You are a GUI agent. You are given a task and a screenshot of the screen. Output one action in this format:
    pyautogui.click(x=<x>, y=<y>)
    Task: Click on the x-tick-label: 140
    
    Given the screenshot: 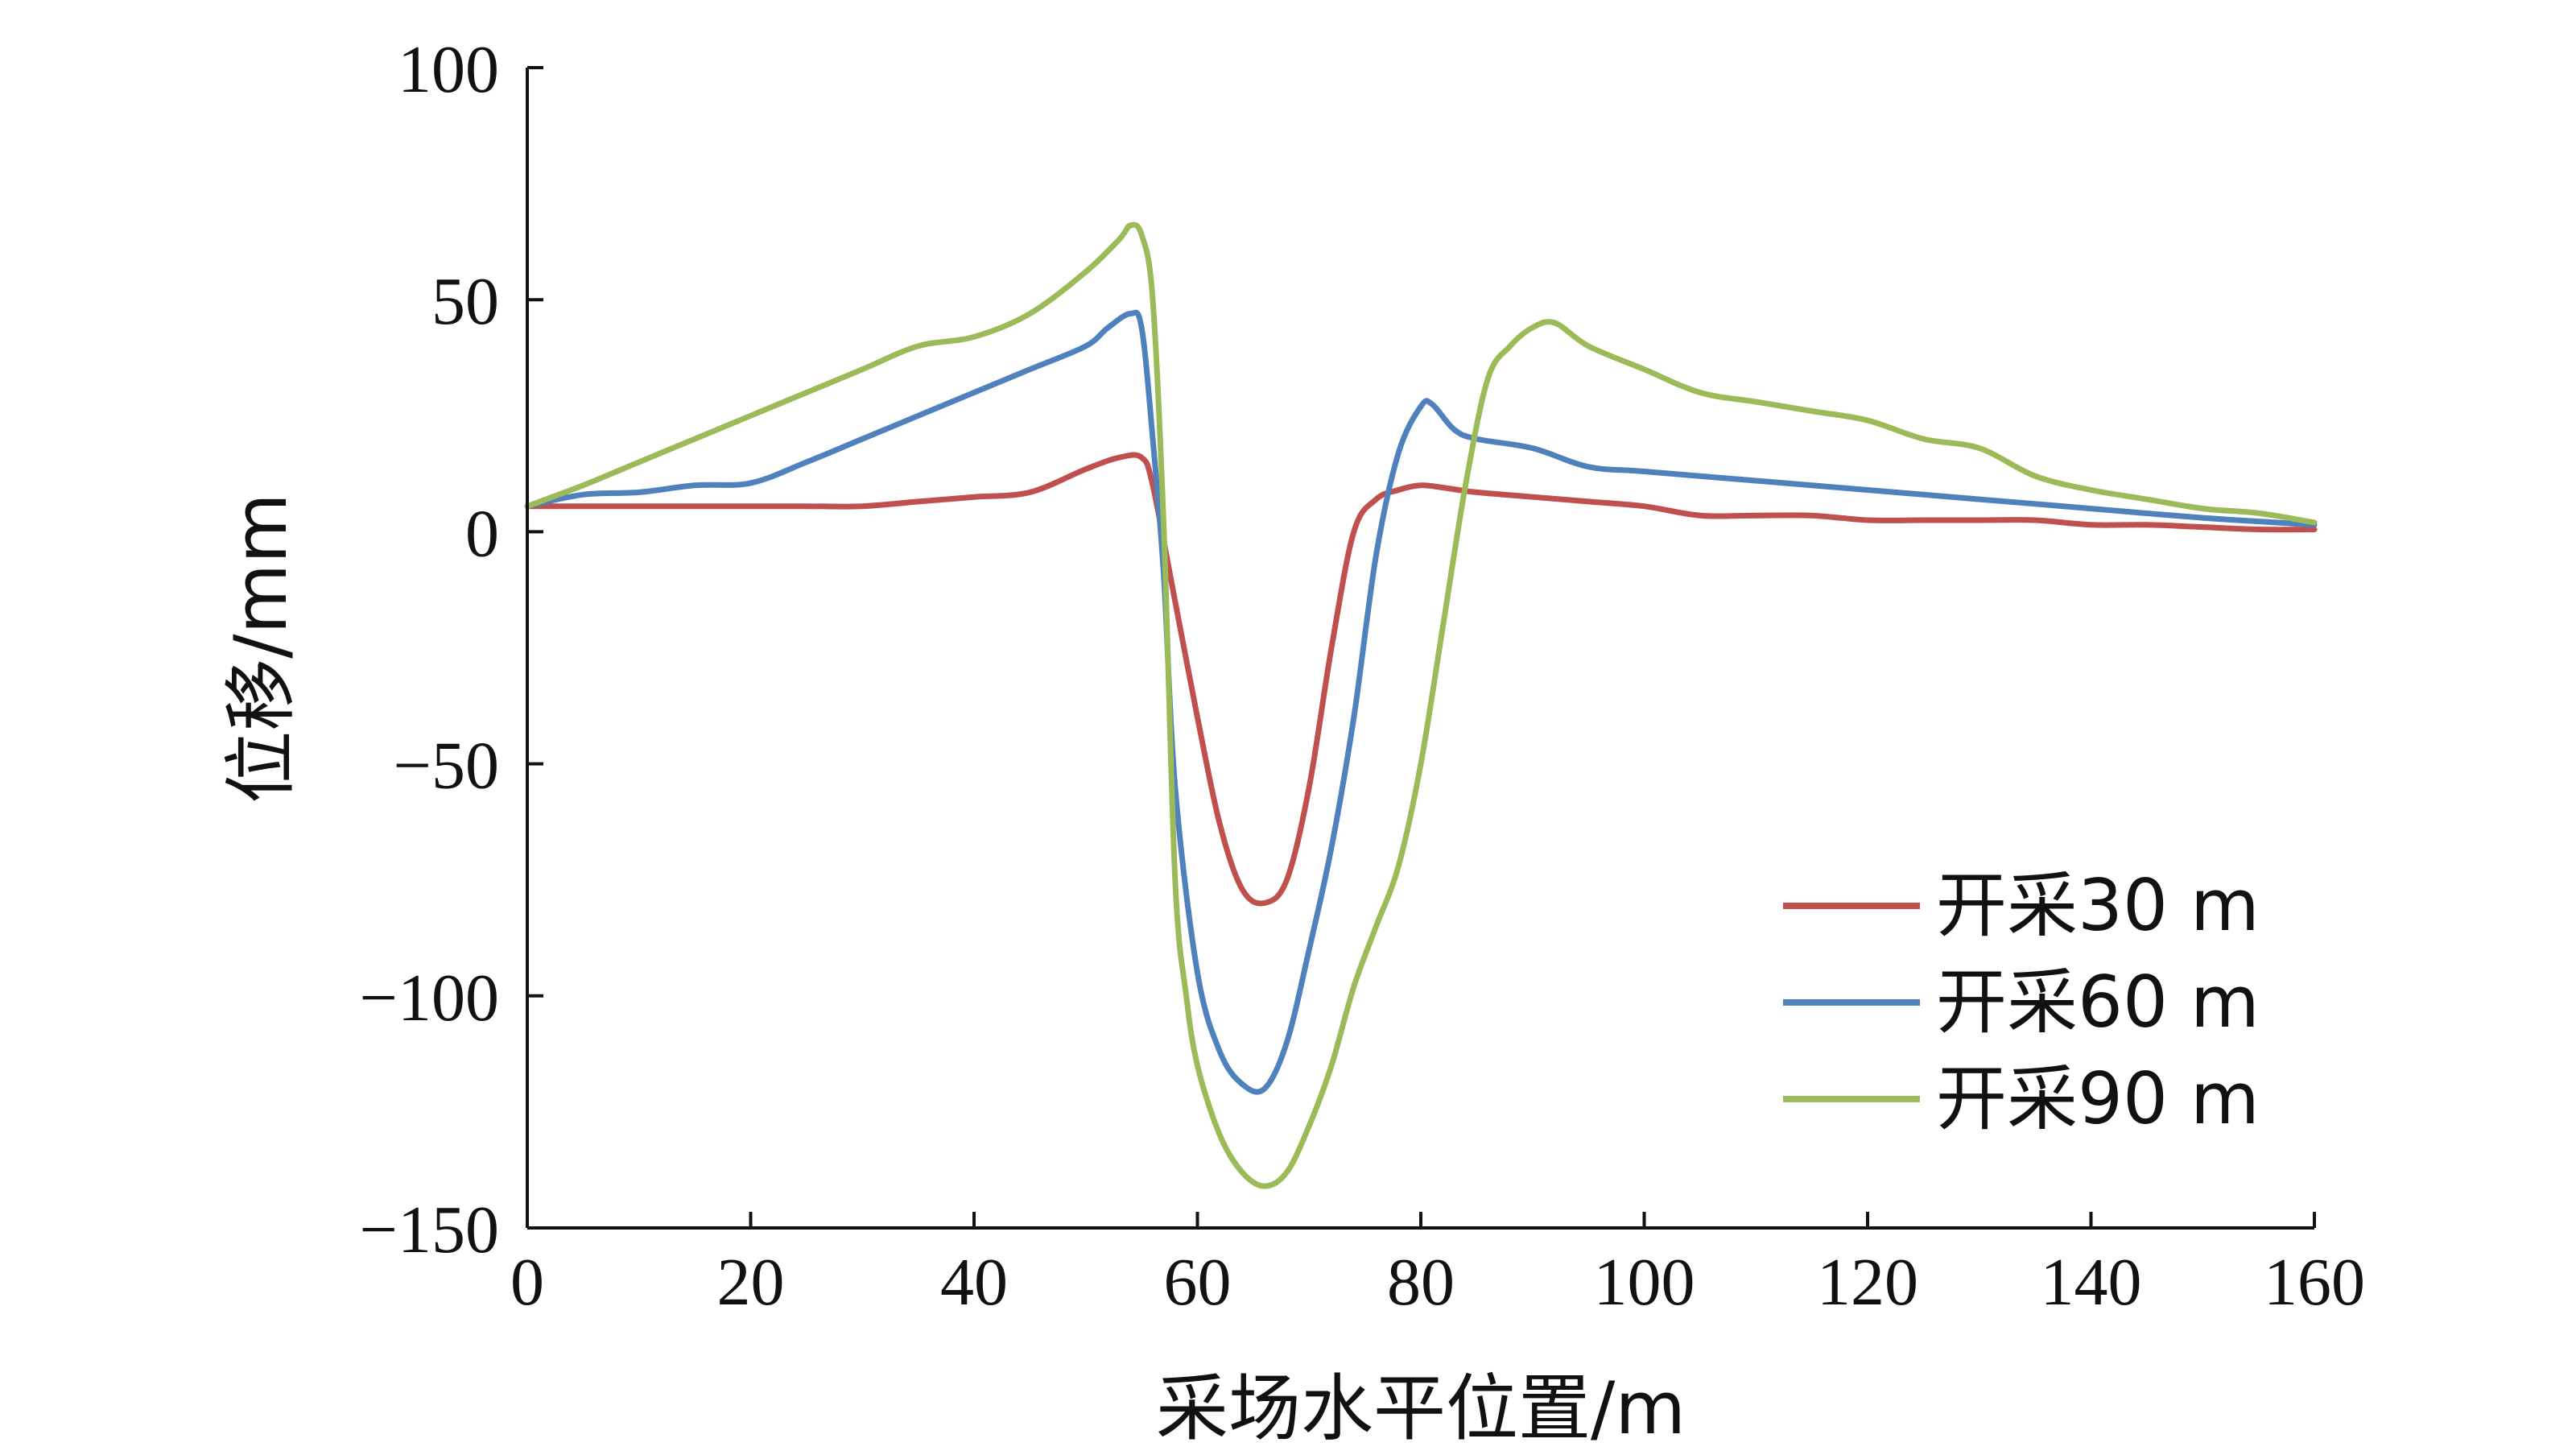 What is the action you would take?
    pyautogui.click(x=2091, y=1283)
    